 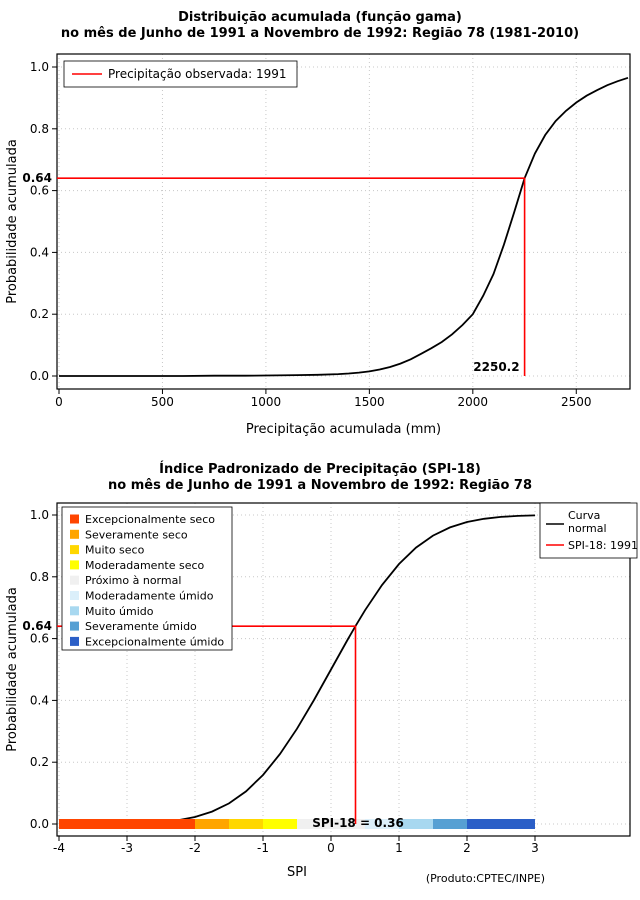 I want to click on x-axis-title: SPI, so click(x=297, y=872).